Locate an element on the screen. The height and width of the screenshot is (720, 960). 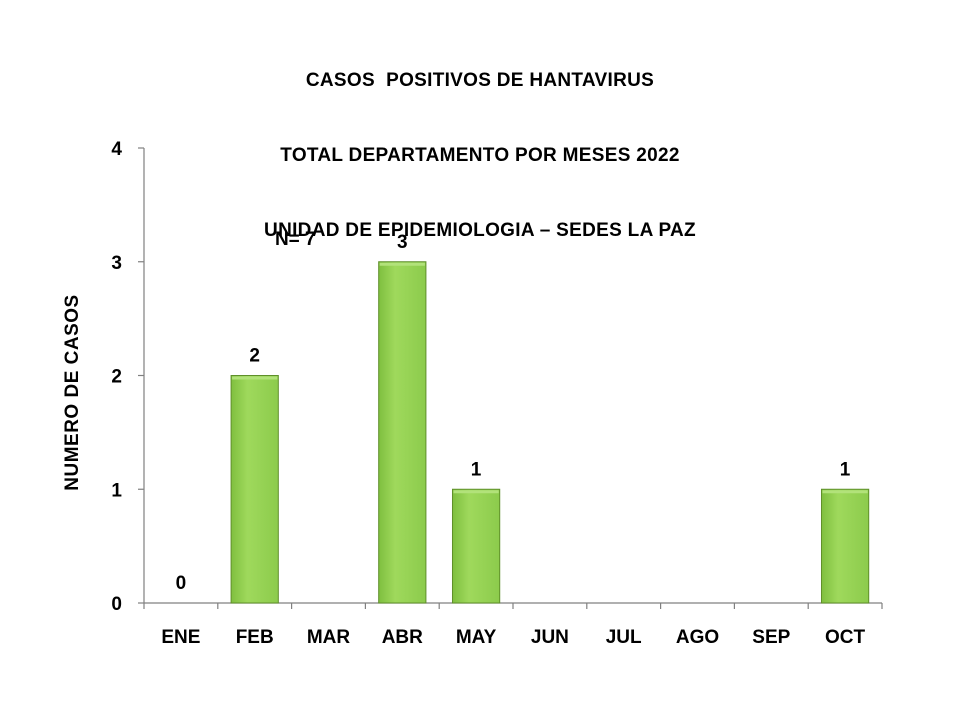
x-tick-label: OCT is located at coordinates (845, 637).